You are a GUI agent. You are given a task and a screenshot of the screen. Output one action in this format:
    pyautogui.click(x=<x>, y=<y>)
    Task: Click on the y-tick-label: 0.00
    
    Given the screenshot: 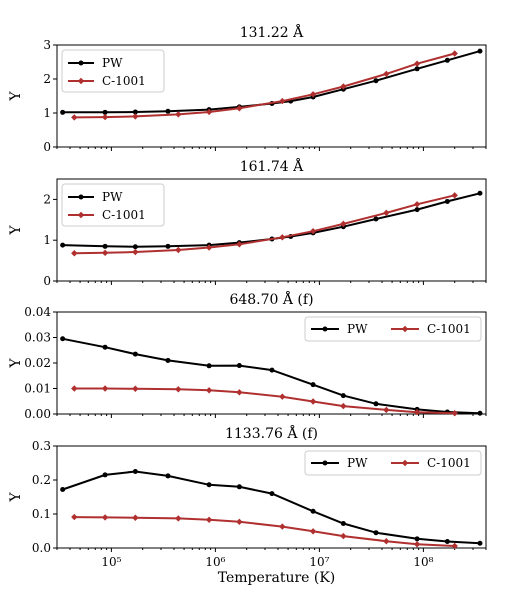 What is the action you would take?
    pyautogui.click(x=37, y=414)
    